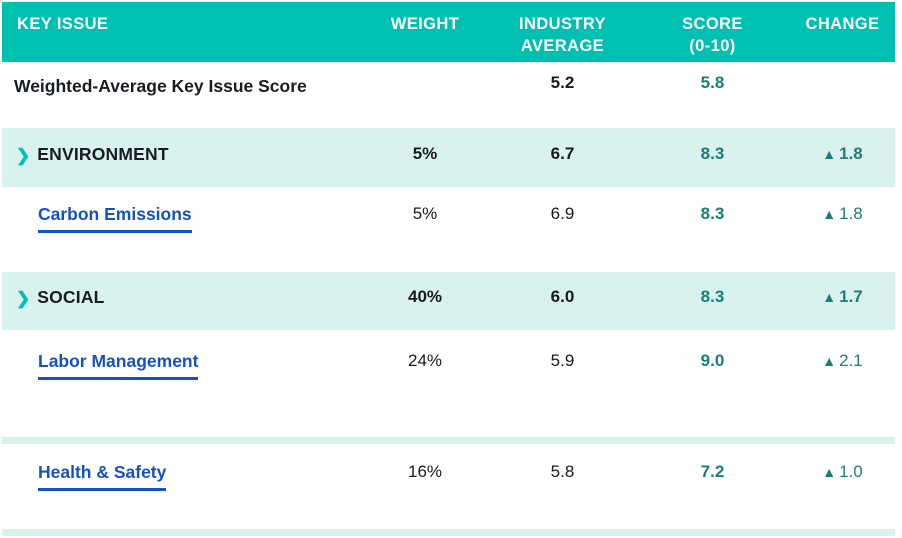 This screenshot has height=538, width=902. What do you see at coordinates (181, 298) in the screenshot?
I see `row-label-cell: ❯ SOCIAL` at bounding box center [181, 298].